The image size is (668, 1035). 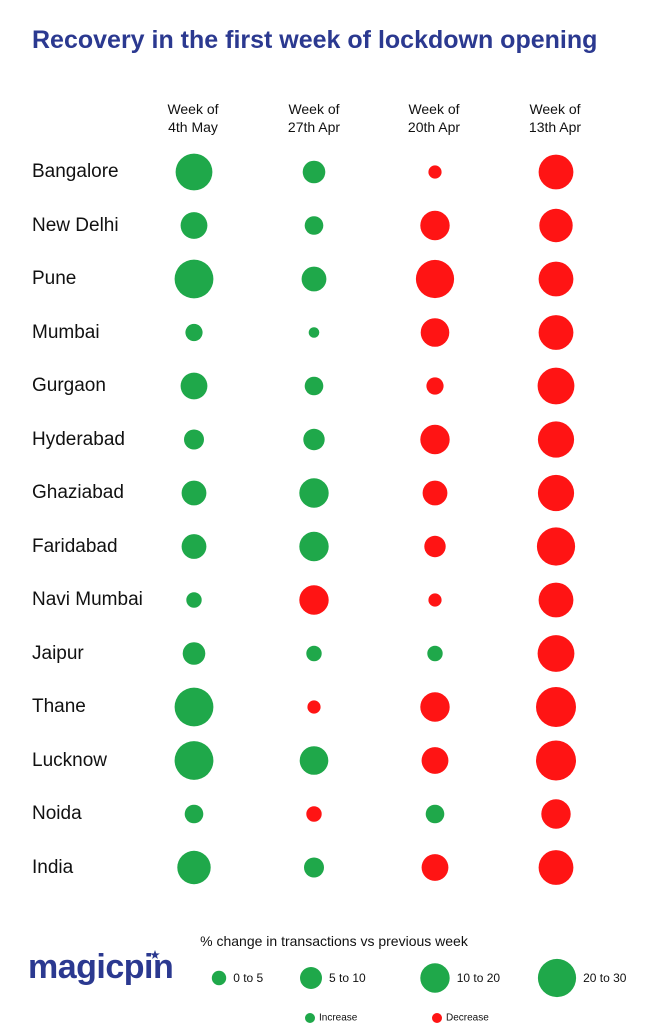 I want to click on column-header-4-line1: Week of, so click(x=555, y=109).